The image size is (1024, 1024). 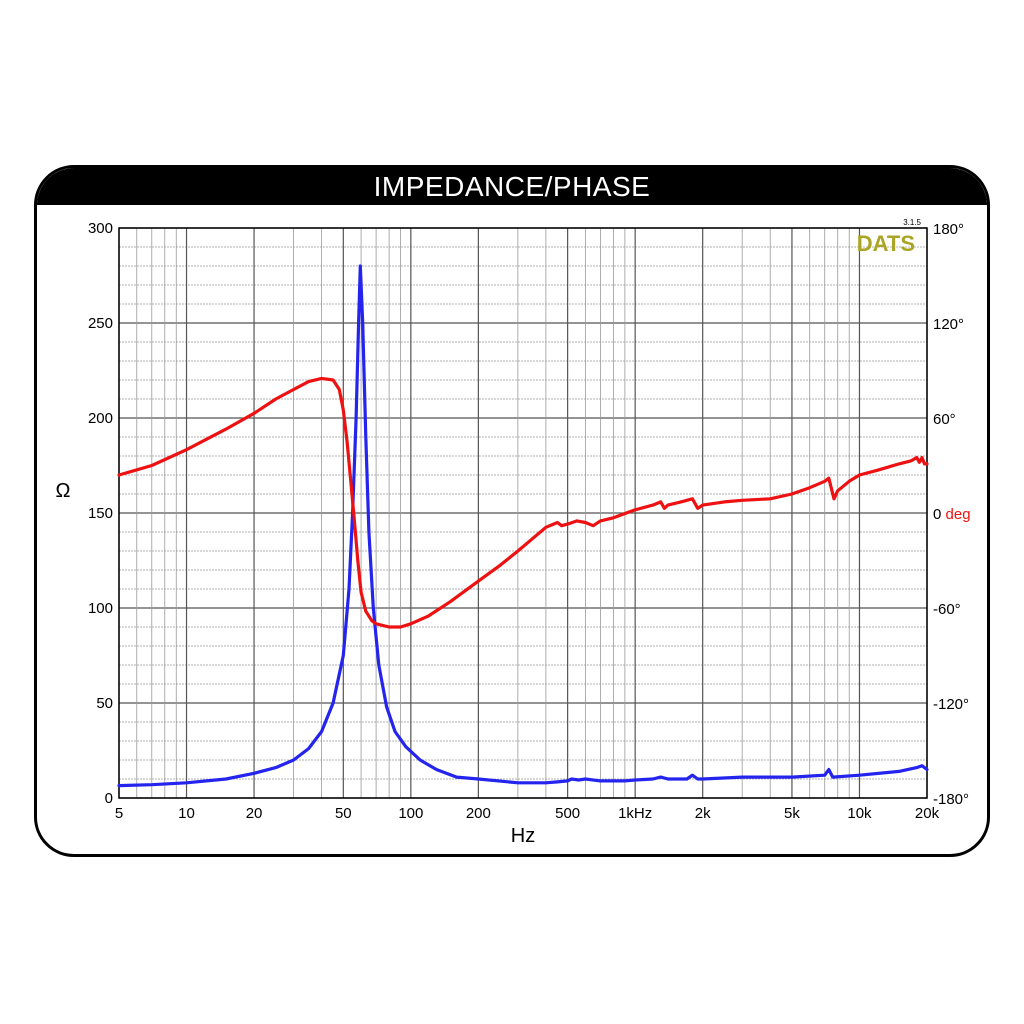 What do you see at coordinates (104, 703) in the screenshot?
I see `y-tick-label: 50` at bounding box center [104, 703].